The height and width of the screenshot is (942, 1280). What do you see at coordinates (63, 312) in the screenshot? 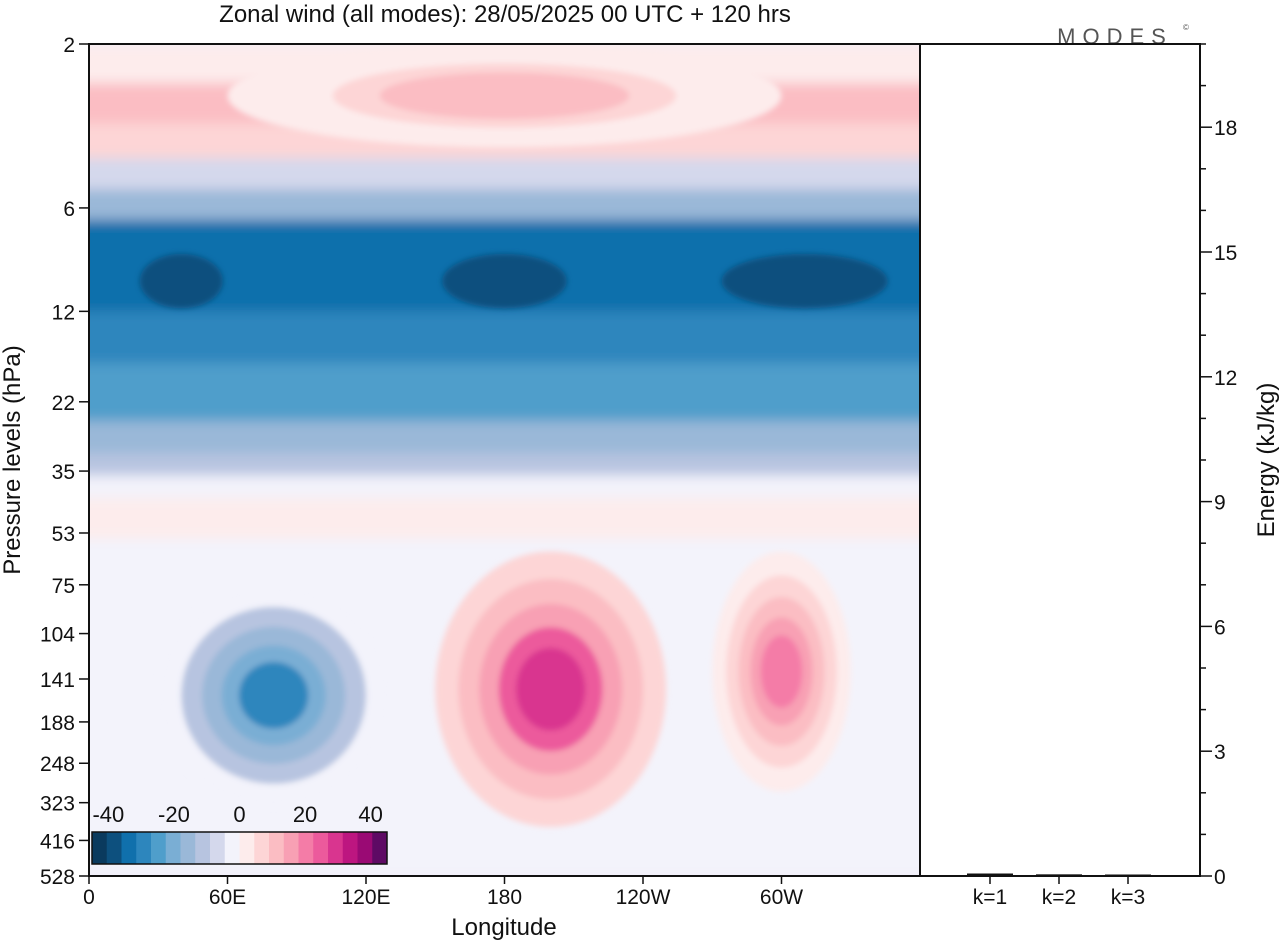
I see `y-tick-label: 12` at bounding box center [63, 312].